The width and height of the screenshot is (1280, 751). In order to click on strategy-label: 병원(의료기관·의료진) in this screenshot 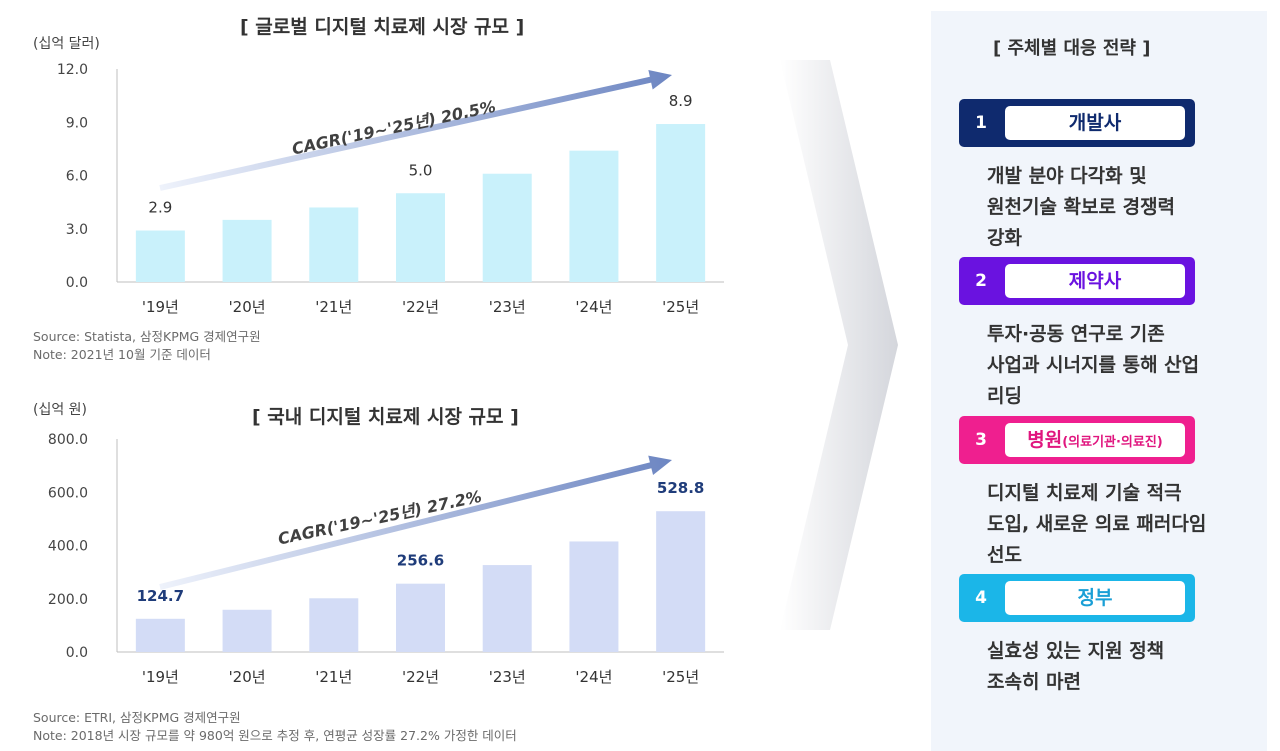, I will do `click(1095, 440)`.